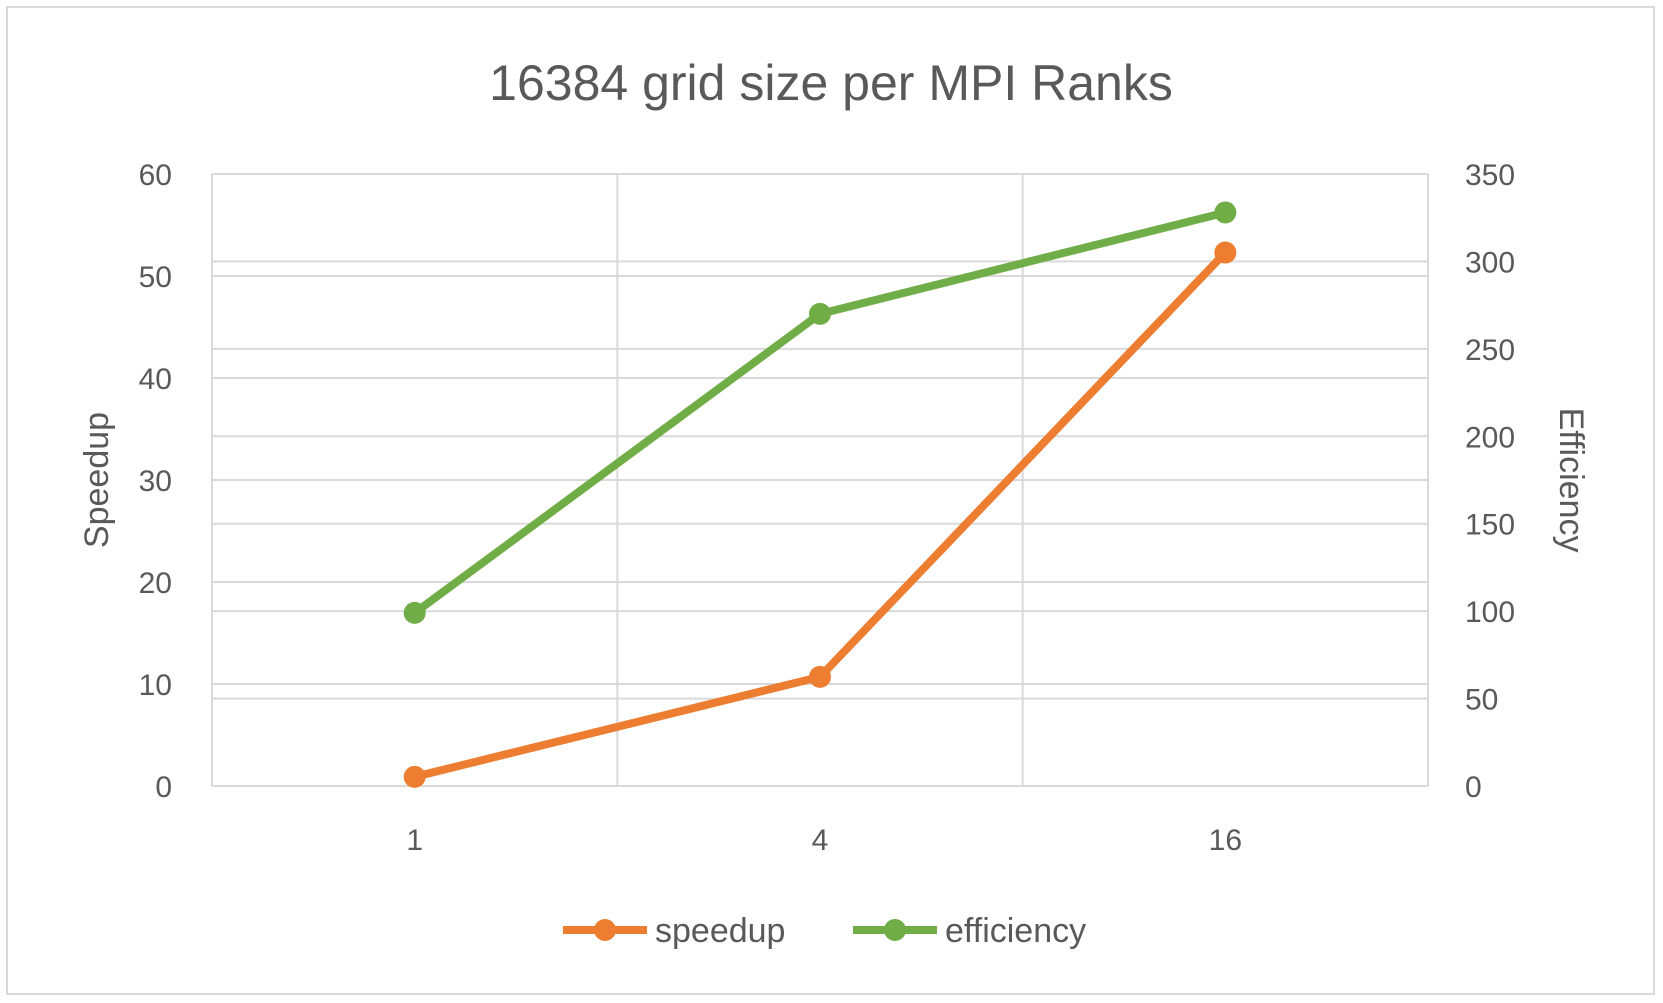 The image size is (1663, 1003). I want to click on x-tick-label: 4, so click(820, 840).